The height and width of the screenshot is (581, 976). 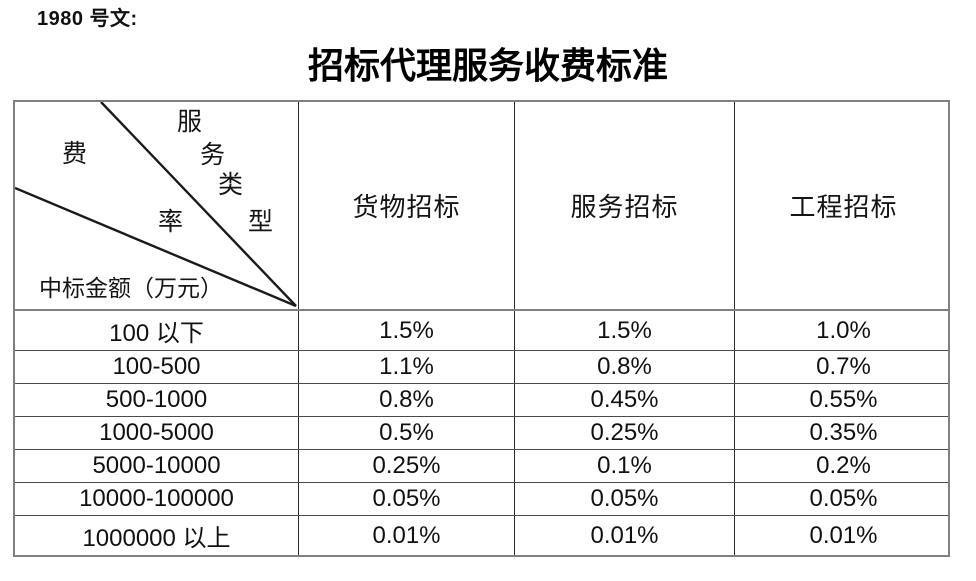 I want to click on row-range-label: 1000-5000, so click(x=157, y=433).